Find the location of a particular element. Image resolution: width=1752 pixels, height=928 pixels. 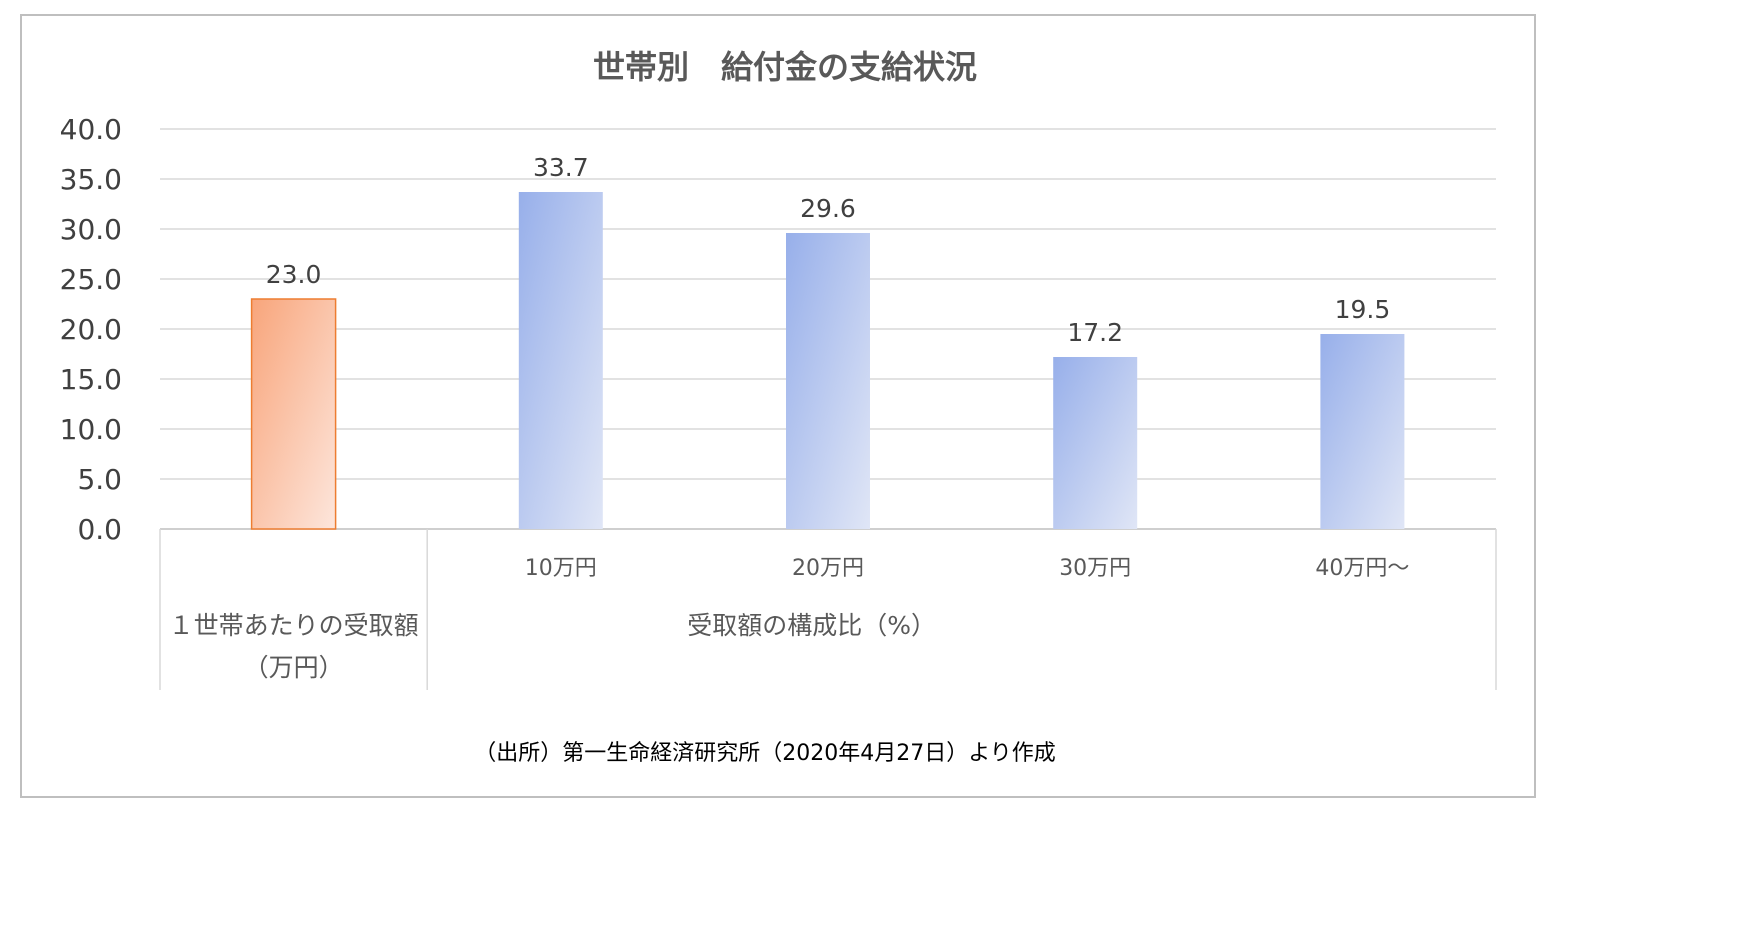

y-tick-label: 30.0 is located at coordinates (91, 229).